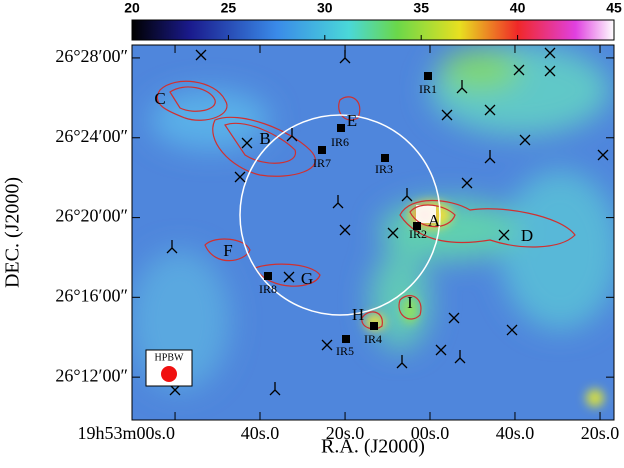  Describe the element at coordinates (91, 56) in the screenshot. I see `y-tick-label: 26°28′00″` at that location.